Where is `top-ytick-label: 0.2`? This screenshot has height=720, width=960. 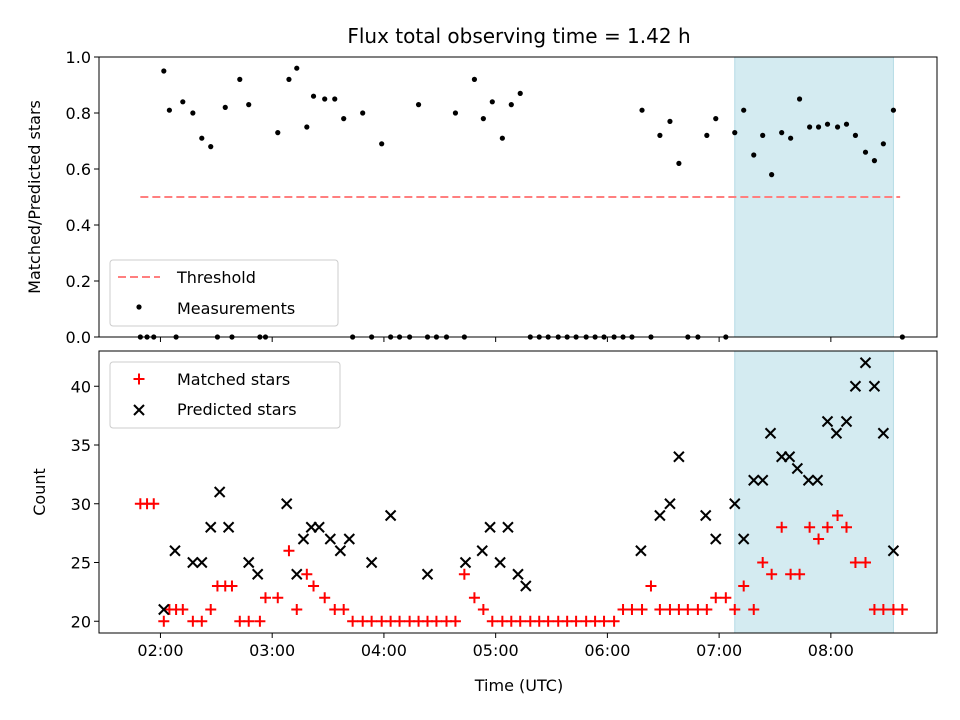
top-ytick-label: 0.2 is located at coordinates (78, 281).